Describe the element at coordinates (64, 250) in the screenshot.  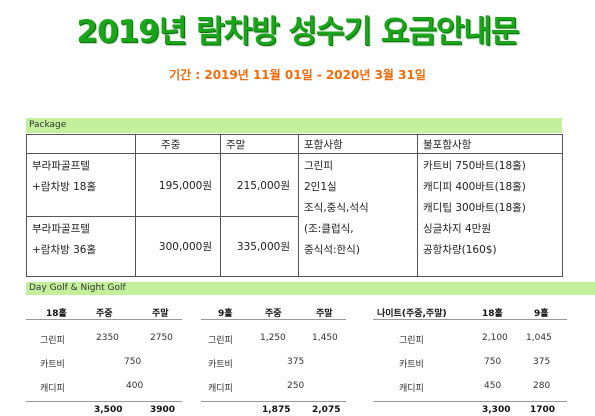
I see `package-name-line: +람차방 36홀` at that location.